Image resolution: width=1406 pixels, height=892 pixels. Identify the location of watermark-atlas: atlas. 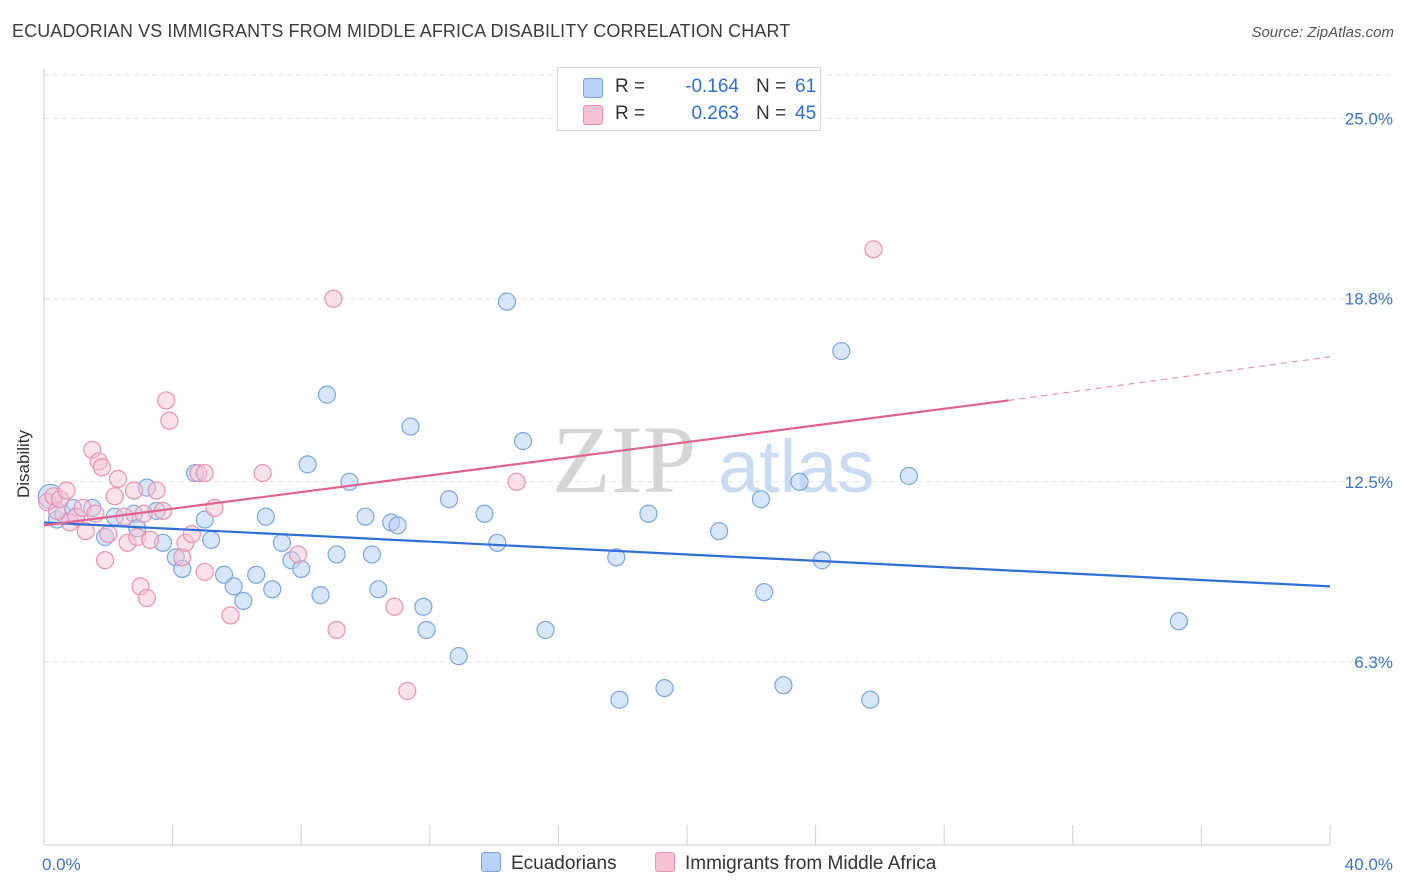
(796, 466).